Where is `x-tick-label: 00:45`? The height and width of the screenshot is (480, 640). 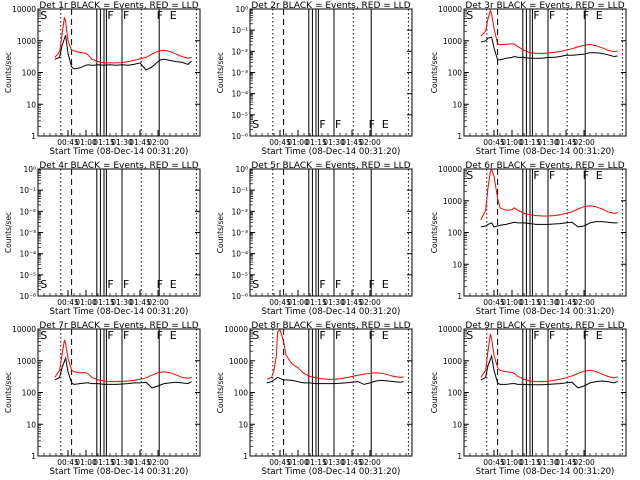
x-tick-label: 00:45 is located at coordinates (494, 142).